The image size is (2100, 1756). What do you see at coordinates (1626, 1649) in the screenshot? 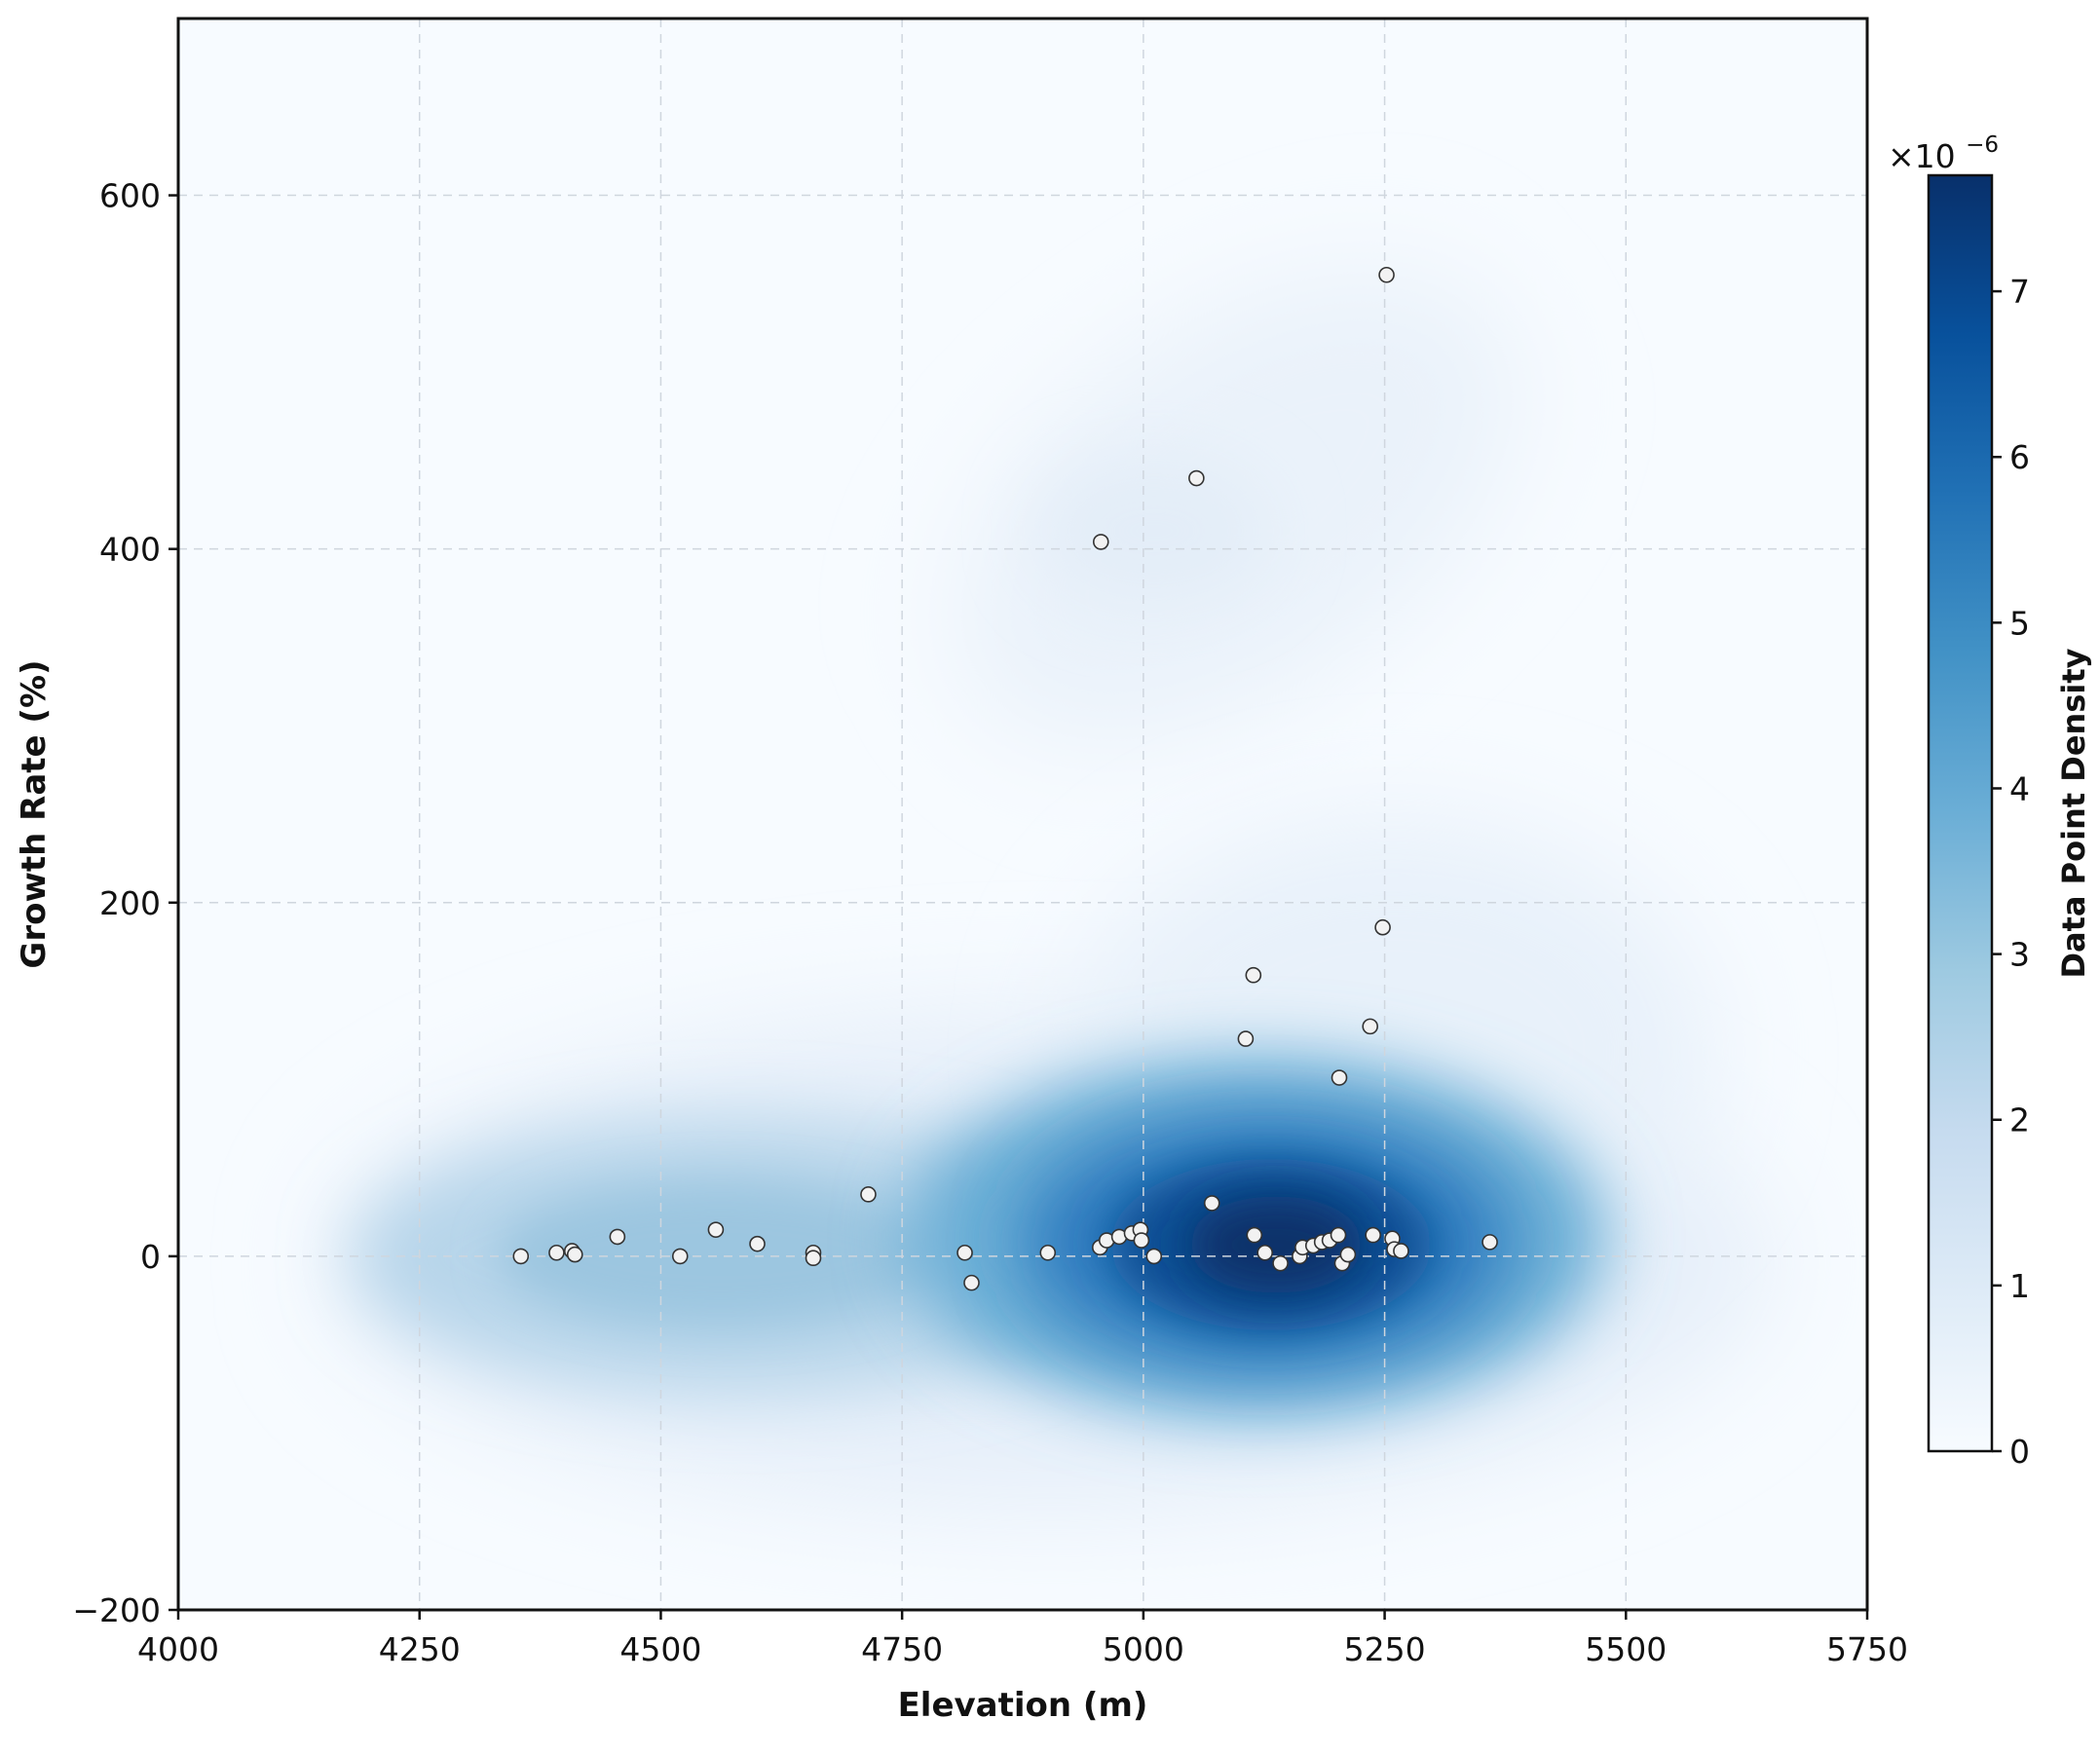
I see `x-tick-label: 5500` at bounding box center [1626, 1649].